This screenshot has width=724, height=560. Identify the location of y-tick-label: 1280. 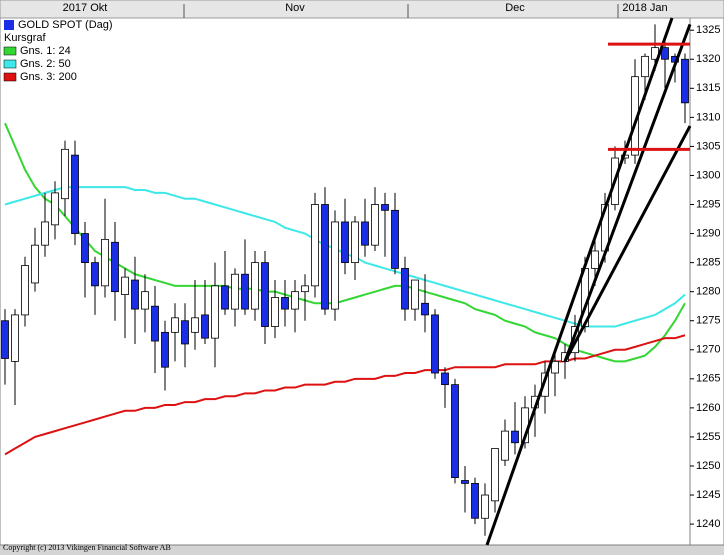
(708, 292).